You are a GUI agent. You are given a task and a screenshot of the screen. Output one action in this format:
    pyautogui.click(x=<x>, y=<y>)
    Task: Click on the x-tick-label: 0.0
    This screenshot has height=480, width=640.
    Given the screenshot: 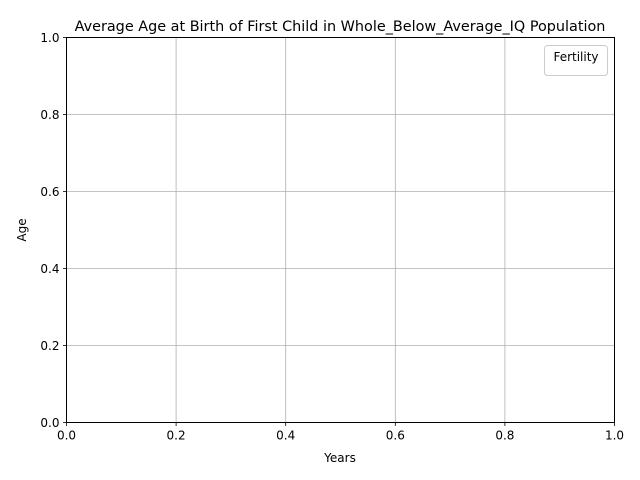 What is the action you would take?
    pyautogui.click(x=66, y=436)
    